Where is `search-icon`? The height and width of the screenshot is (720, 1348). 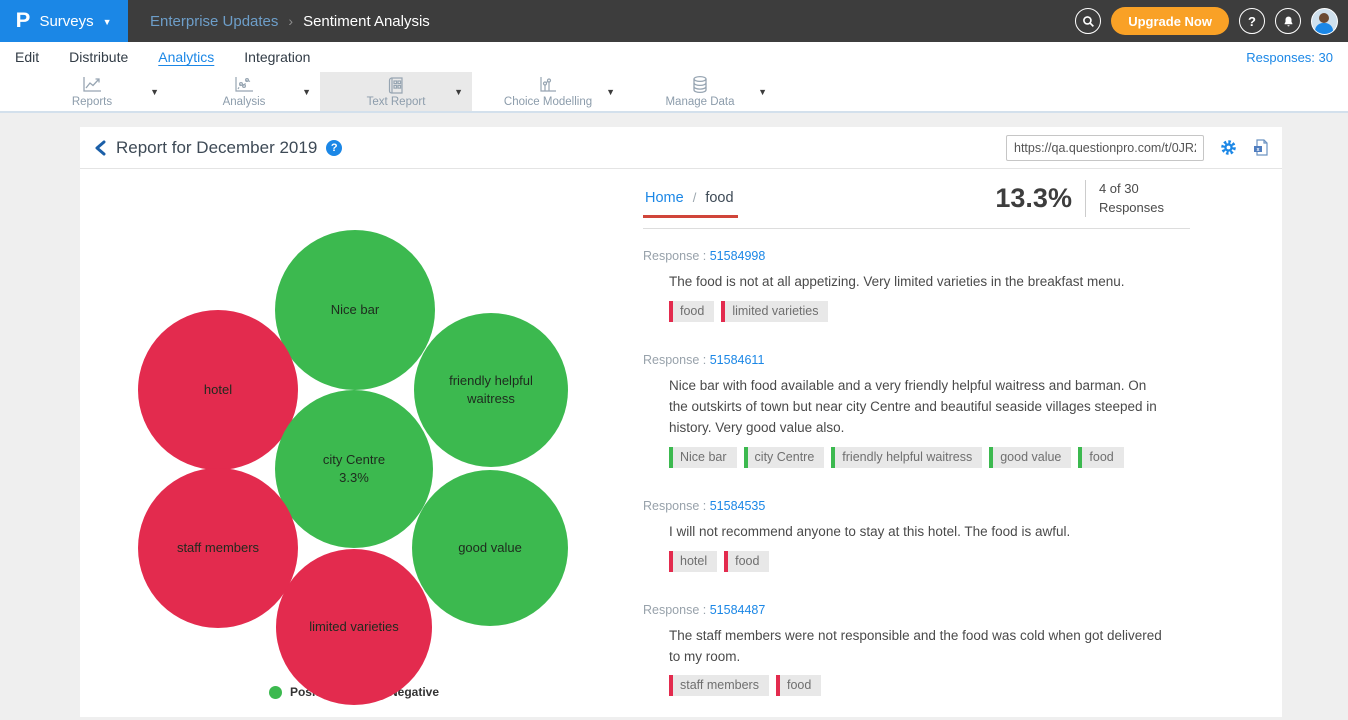
search-icon is located at coordinates (1088, 21).